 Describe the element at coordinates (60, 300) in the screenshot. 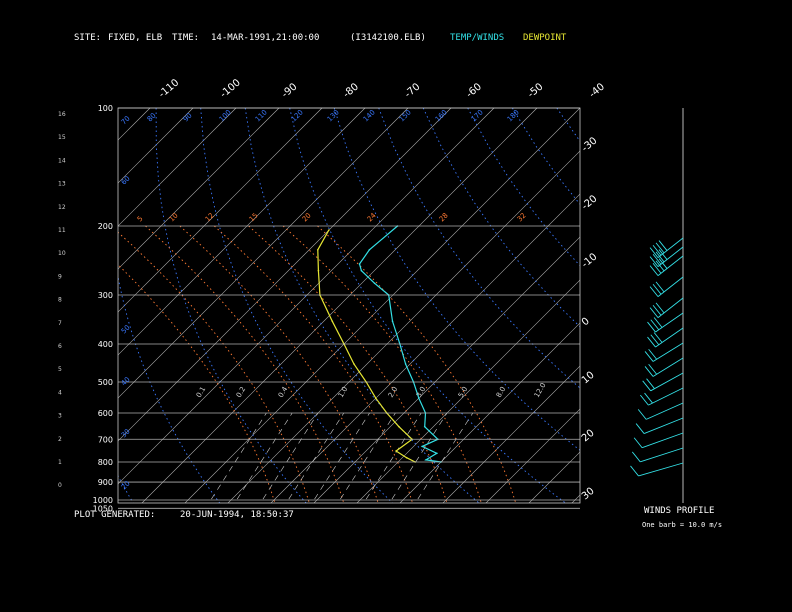

I see `height-tick-label: 8` at that location.